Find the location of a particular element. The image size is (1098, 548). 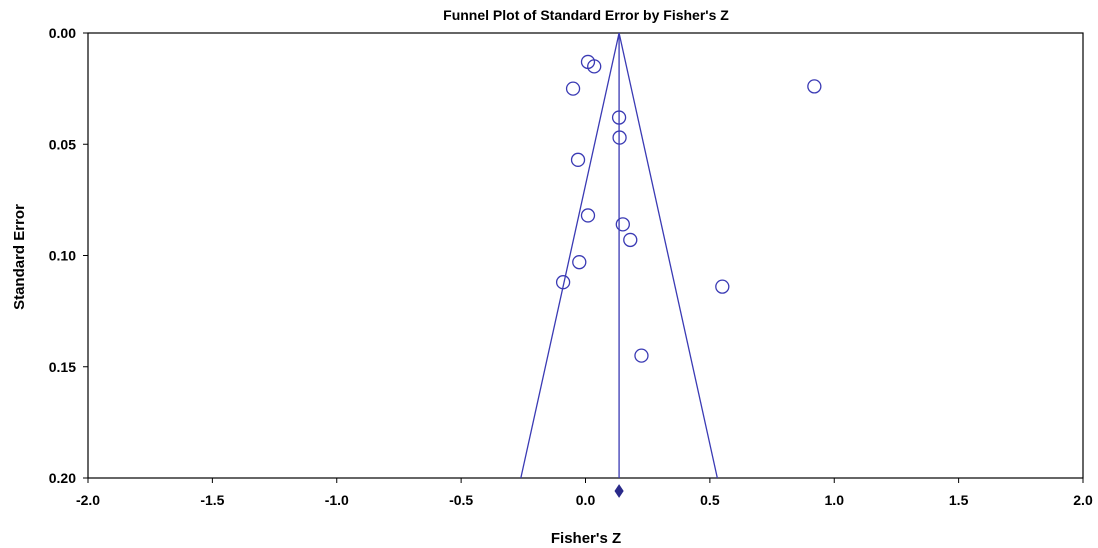

x-tick-label: 0.5 is located at coordinates (710, 500).